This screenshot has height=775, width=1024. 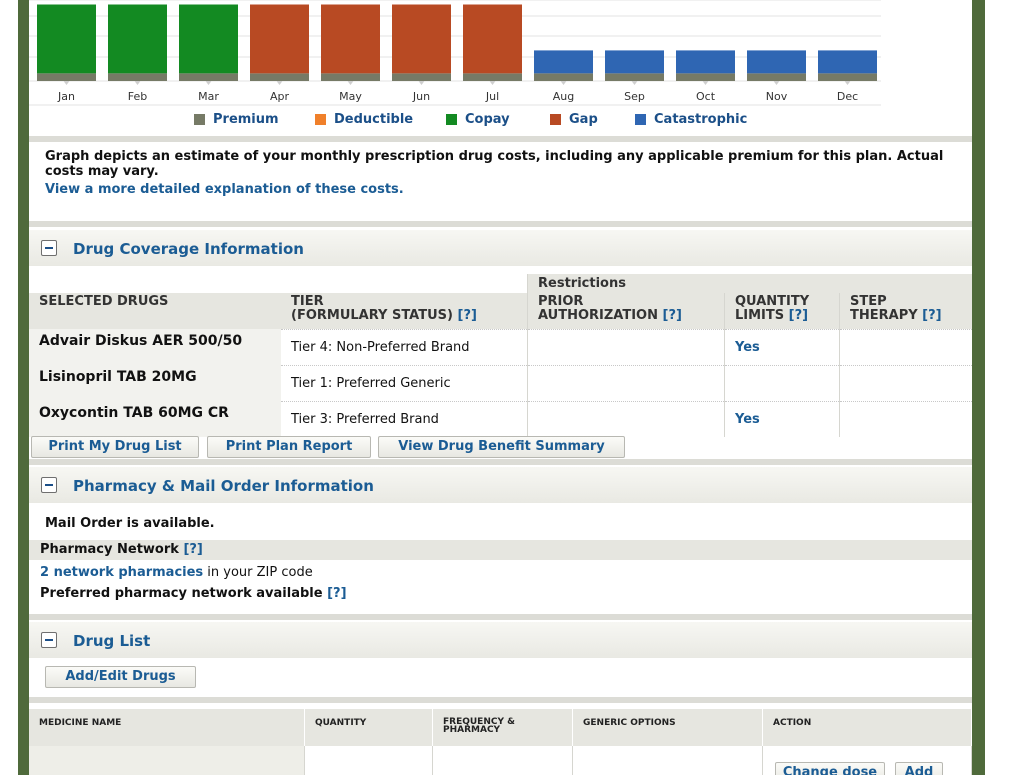 What do you see at coordinates (122, 572) in the screenshot?
I see `network-pharmacies-link: 2 network pharmacies` at bounding box center [122, 572].